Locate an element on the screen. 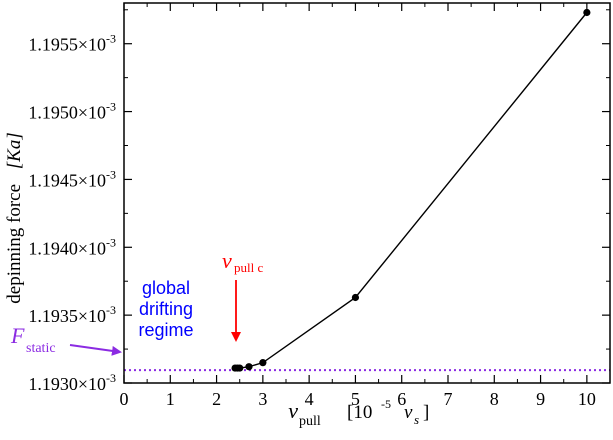 The image size is (613, 440). f-static-annotation: F static is located at coordinates (66, 339).